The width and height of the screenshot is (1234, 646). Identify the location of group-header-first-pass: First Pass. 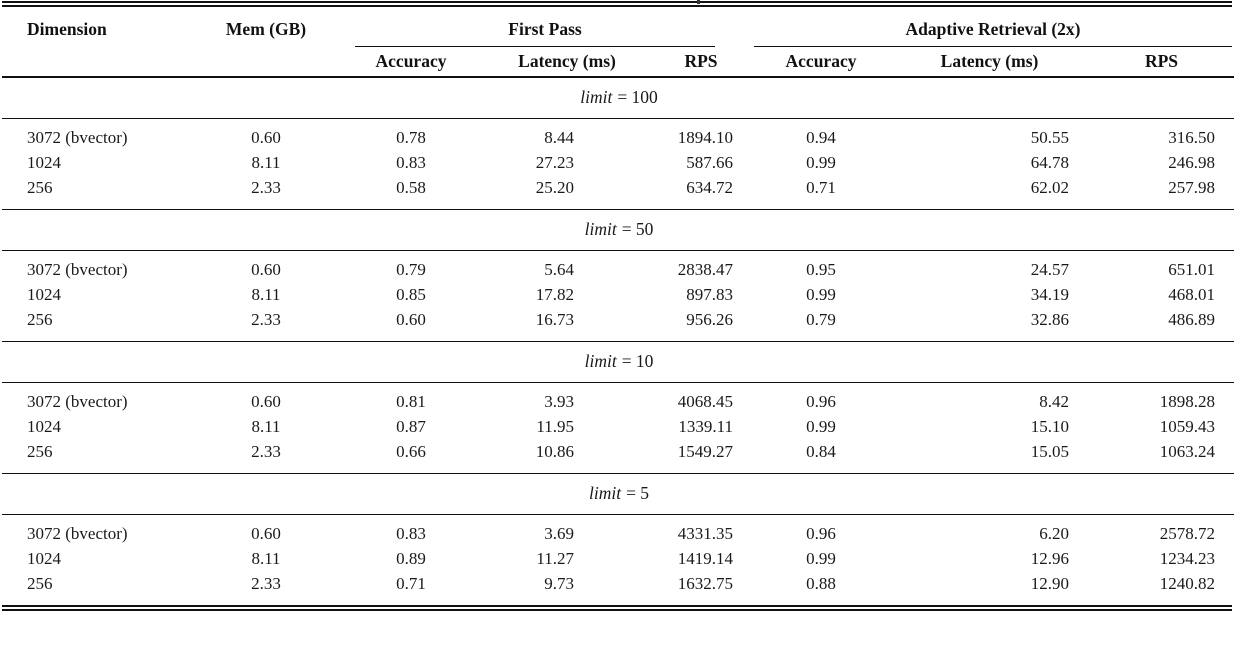
(545, 27).